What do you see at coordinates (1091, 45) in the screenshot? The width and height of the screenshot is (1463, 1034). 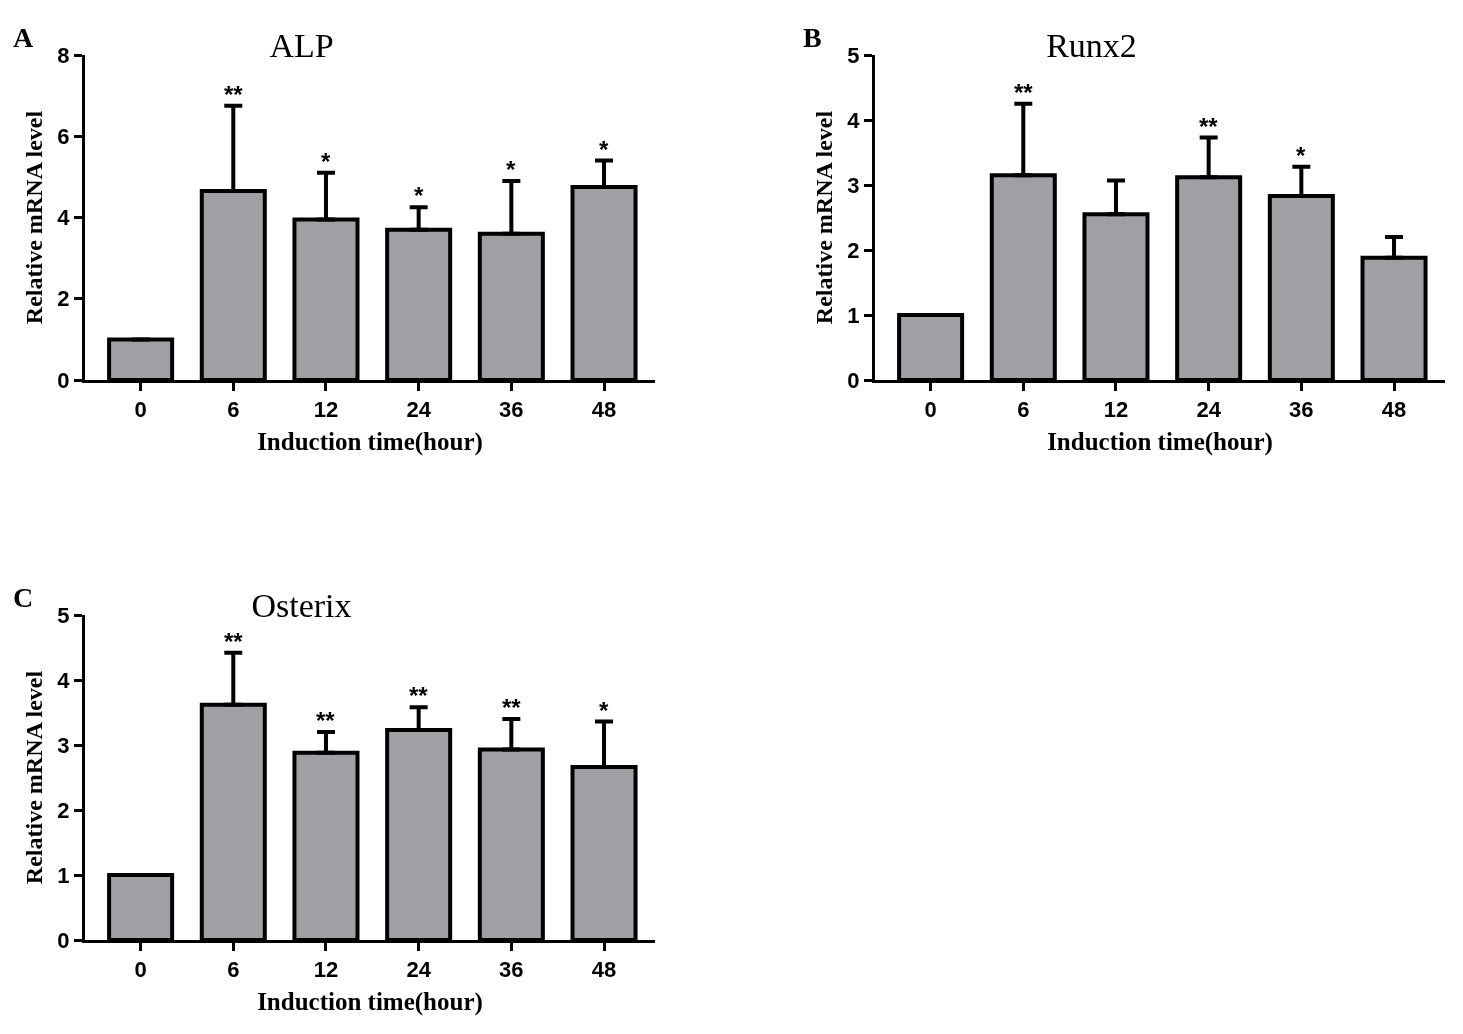 I see `chart-title: Runx2` at bounding box center [1091, 45].